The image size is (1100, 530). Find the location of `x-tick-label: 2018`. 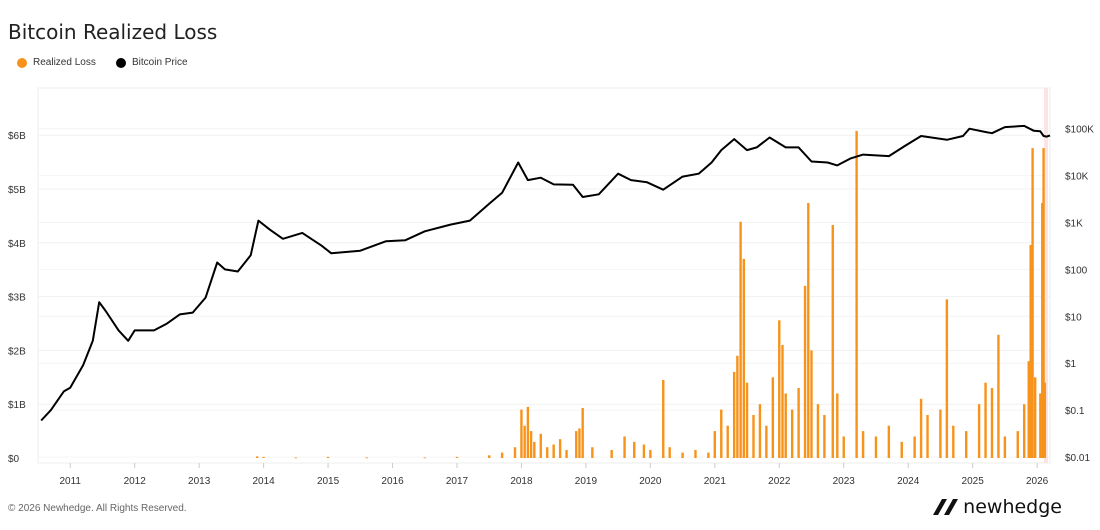

x-tick-label: 2018 is located at coordinates (521, 481).